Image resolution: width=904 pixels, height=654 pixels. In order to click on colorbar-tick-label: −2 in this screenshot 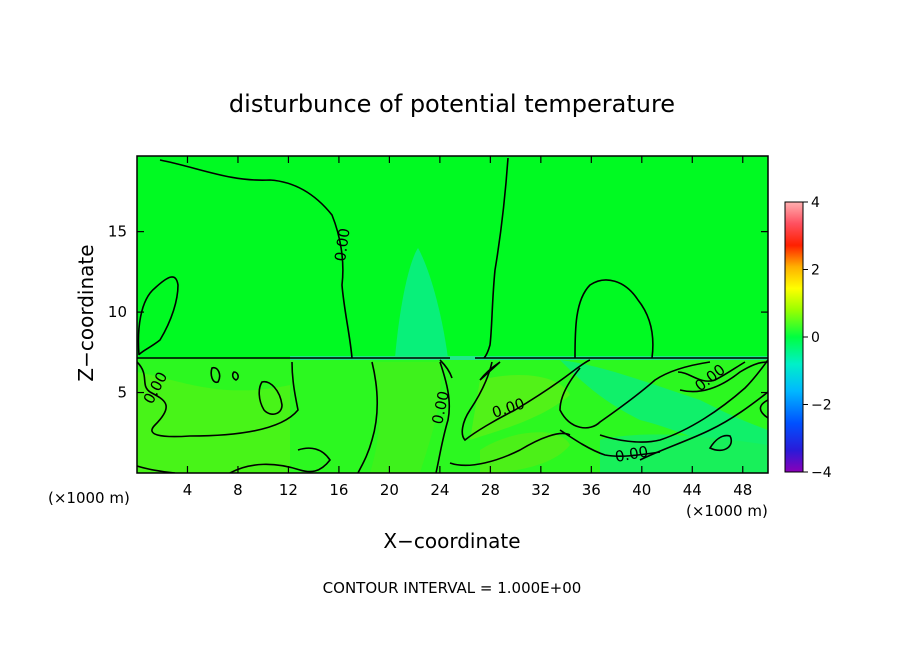, I will do `click(821, 406)`.